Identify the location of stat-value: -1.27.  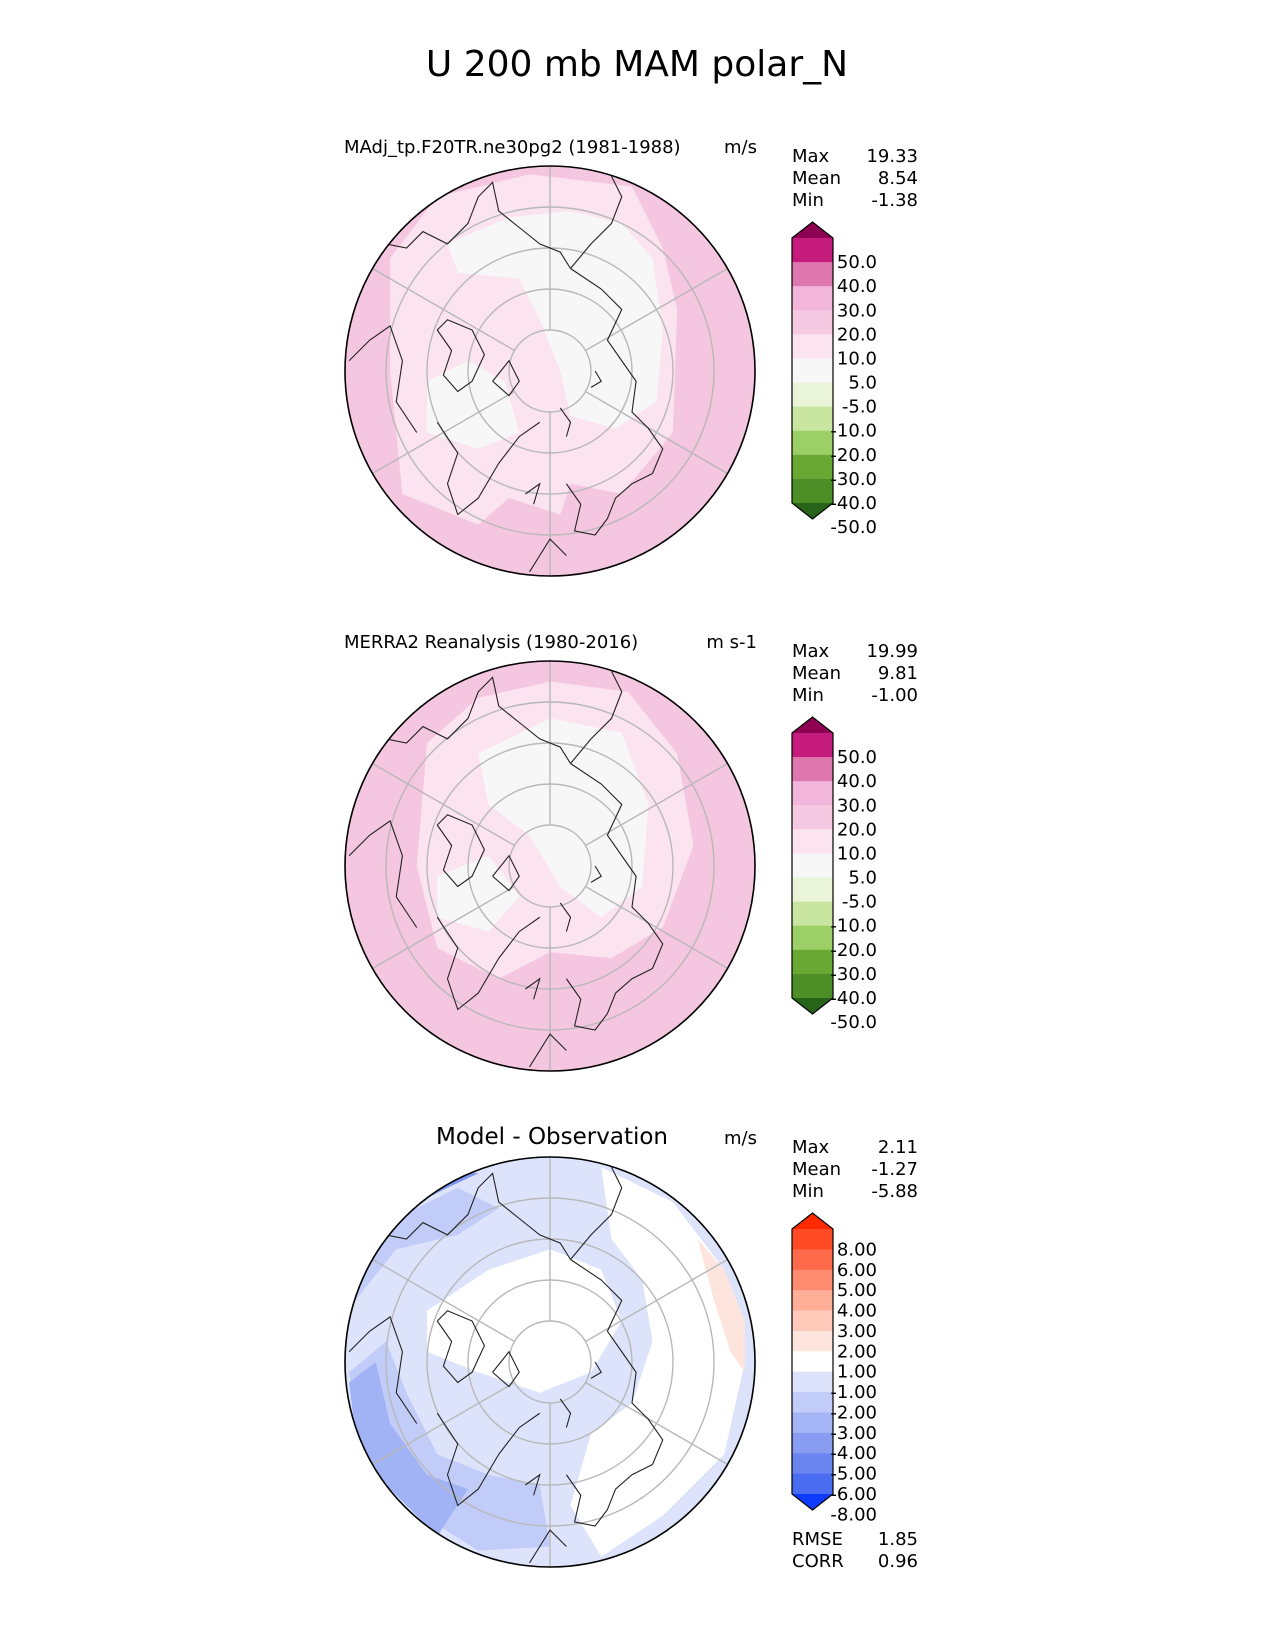
(894, 1169).